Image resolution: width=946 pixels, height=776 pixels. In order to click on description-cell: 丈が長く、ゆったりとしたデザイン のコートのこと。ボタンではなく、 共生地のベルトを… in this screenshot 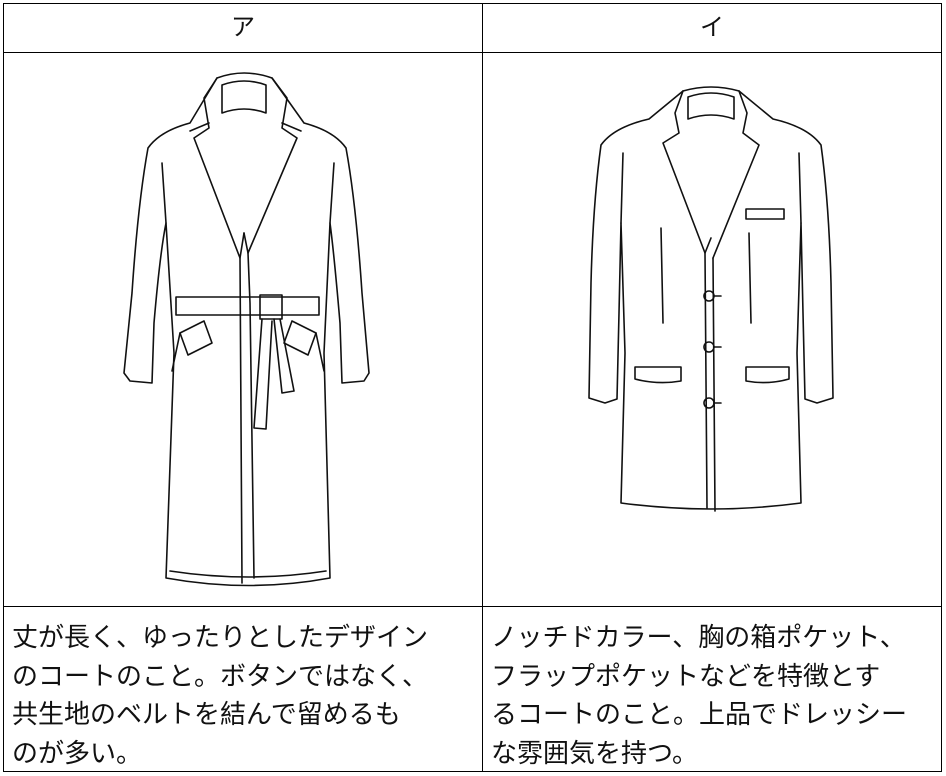, I will do `click(243, 689)`.